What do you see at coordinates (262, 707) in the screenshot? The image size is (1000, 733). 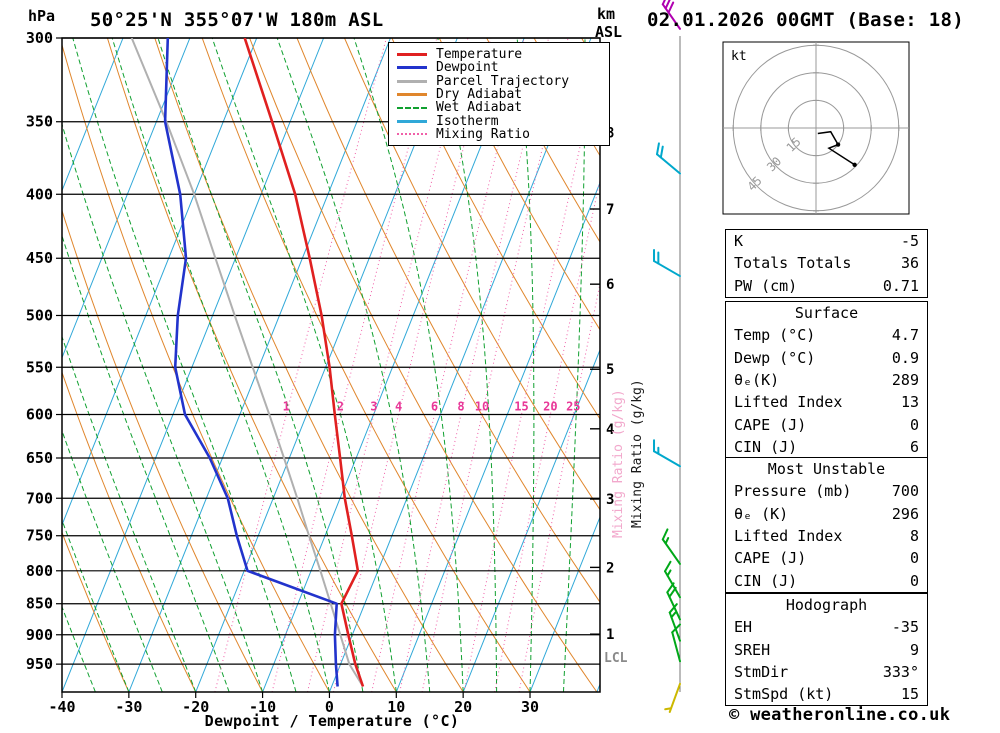 I see `temp-tick-label: -10` at bounding box center [262, 707].